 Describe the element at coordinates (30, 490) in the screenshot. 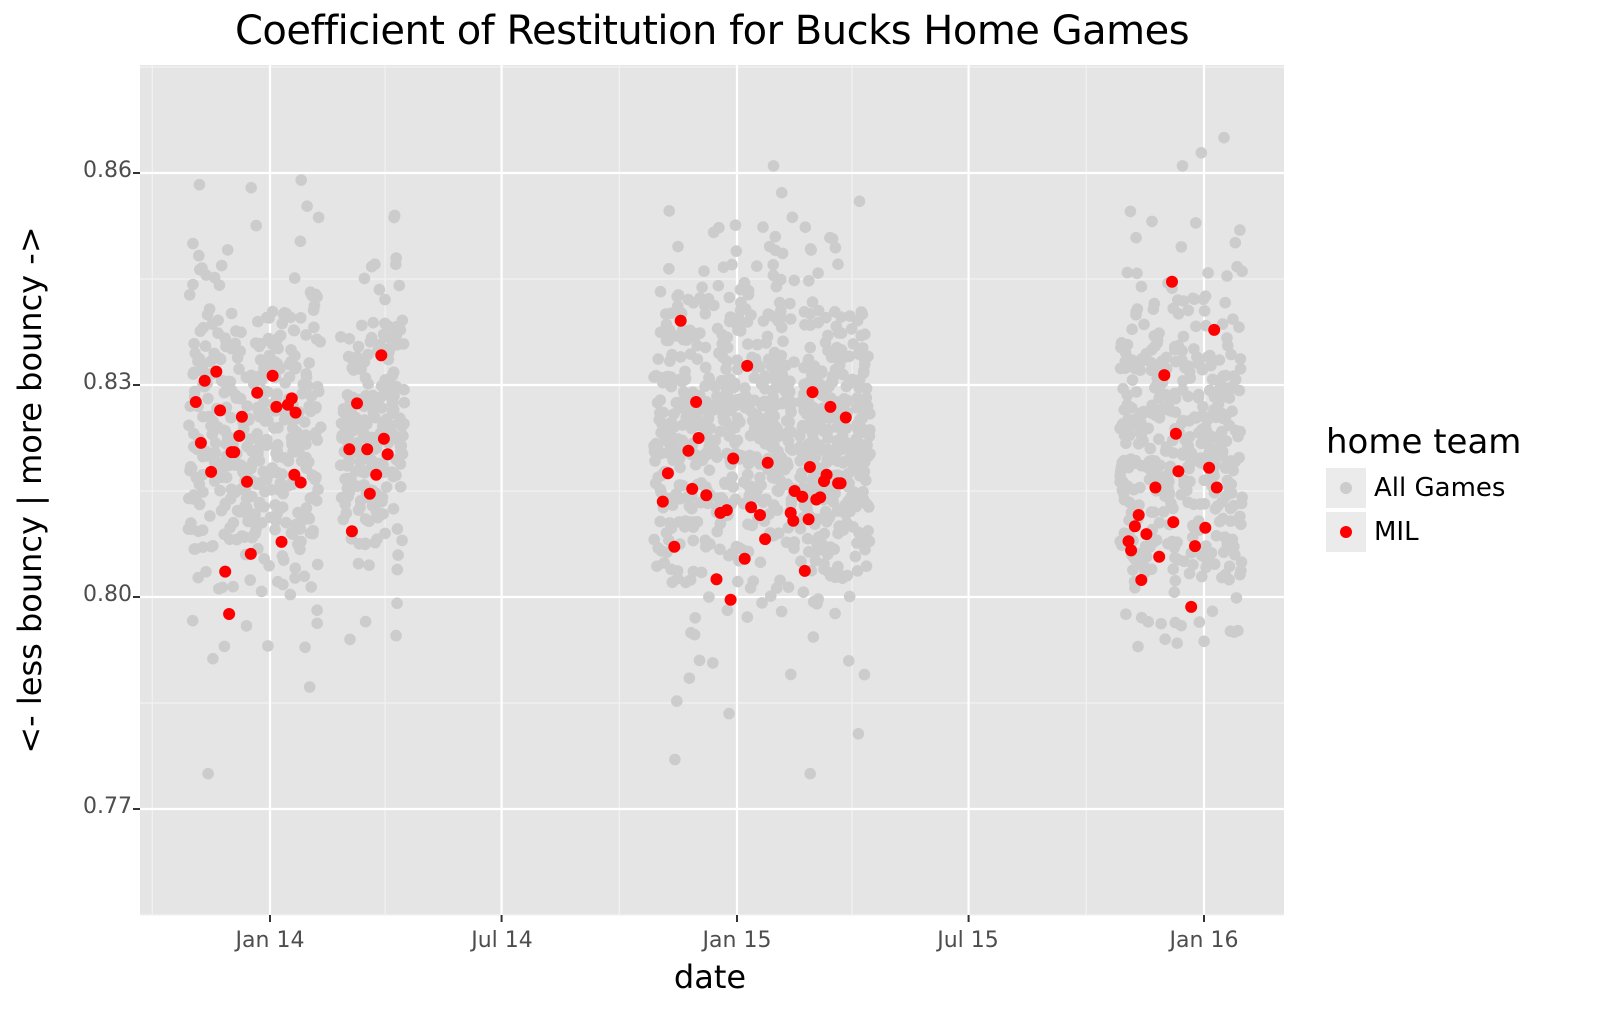

I see `y-axis-label: <- less bouncy | more bouncy ->` at that location.